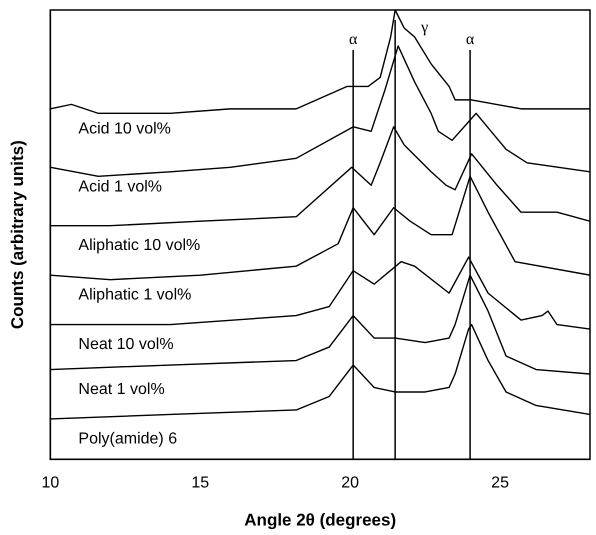  I want to click on ref-line-label: γ, so click(424, 27).